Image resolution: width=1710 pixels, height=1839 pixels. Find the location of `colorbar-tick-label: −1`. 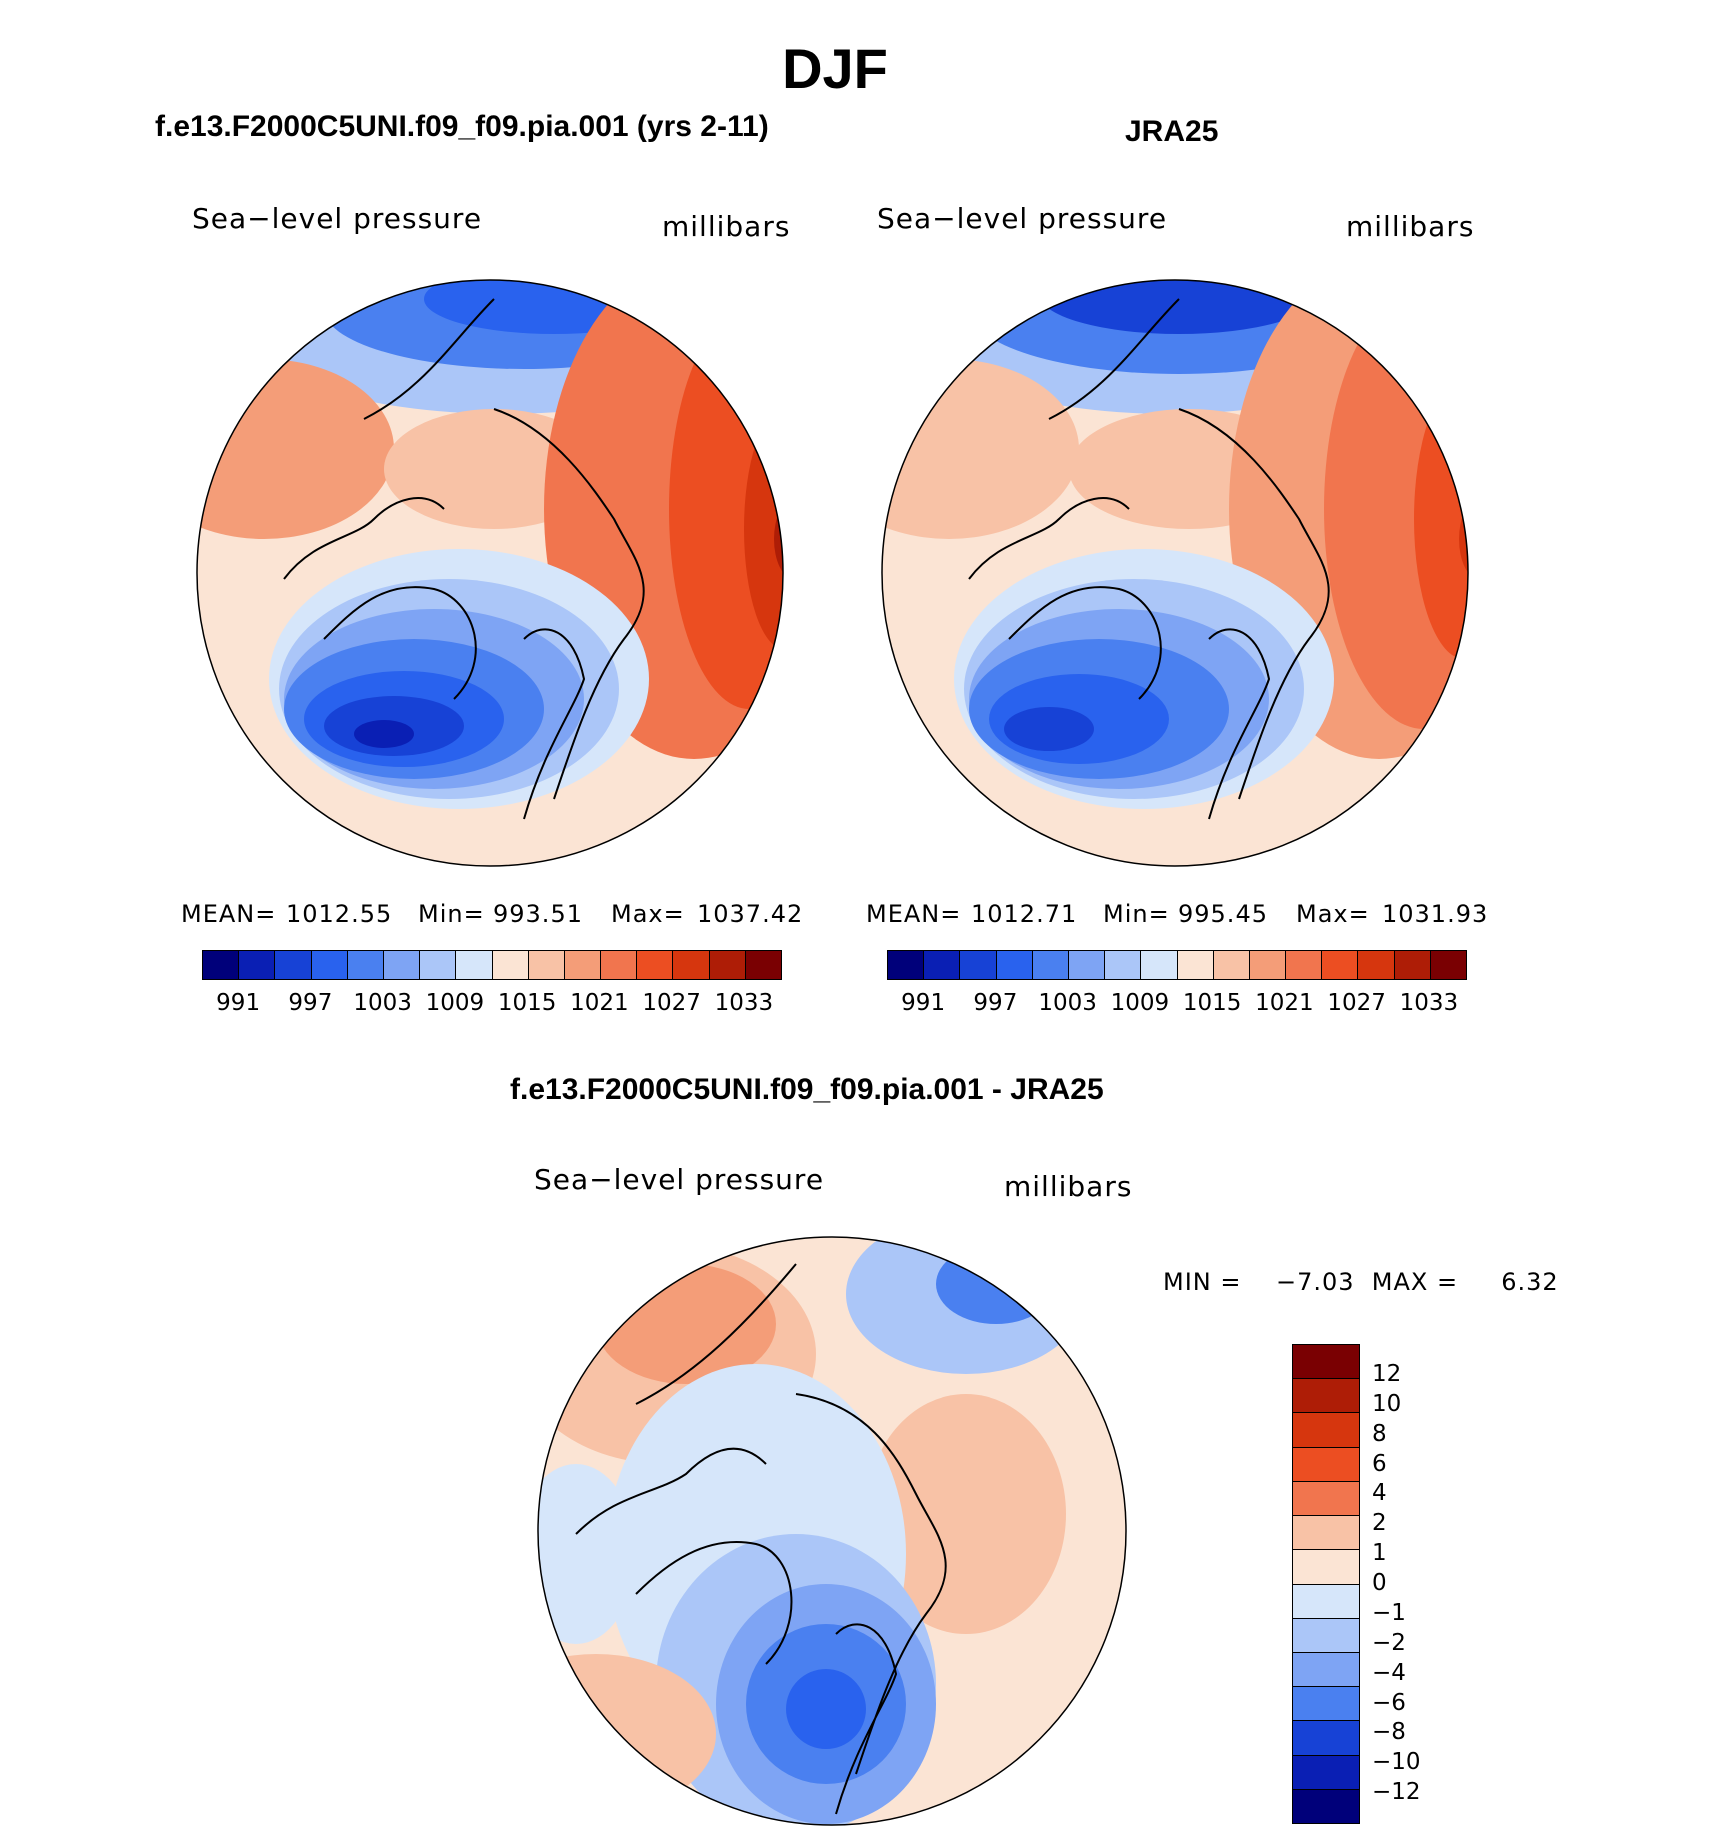

colorbar-tick-label: −1 is located at coordinates (1389, 1612).